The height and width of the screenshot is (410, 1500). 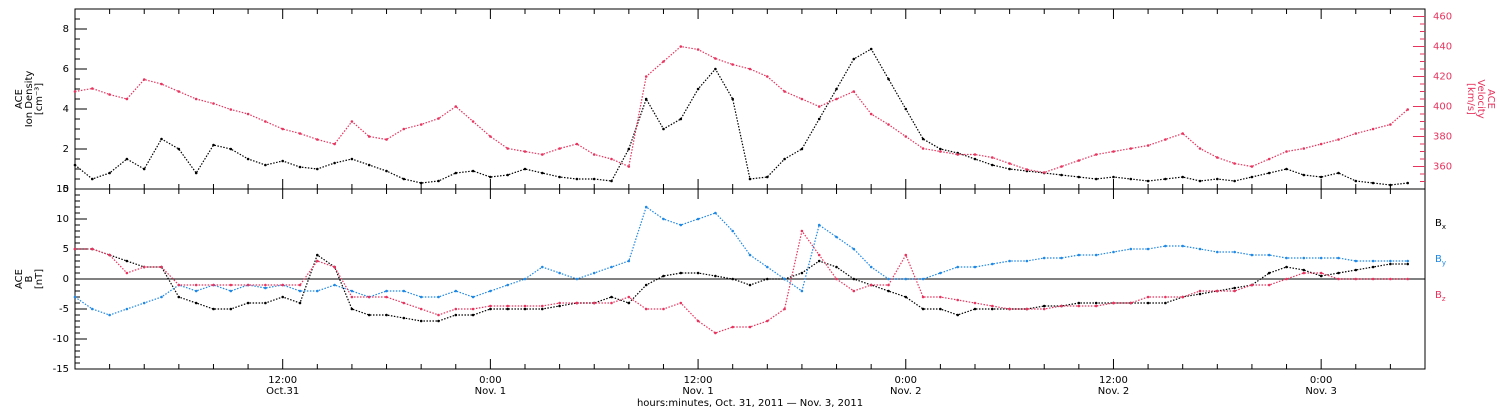 What do you see at coordinates (1442, 137) in the screenshot?
I see `top-right-tick-label: 380` at bounding box center [1442, 137].